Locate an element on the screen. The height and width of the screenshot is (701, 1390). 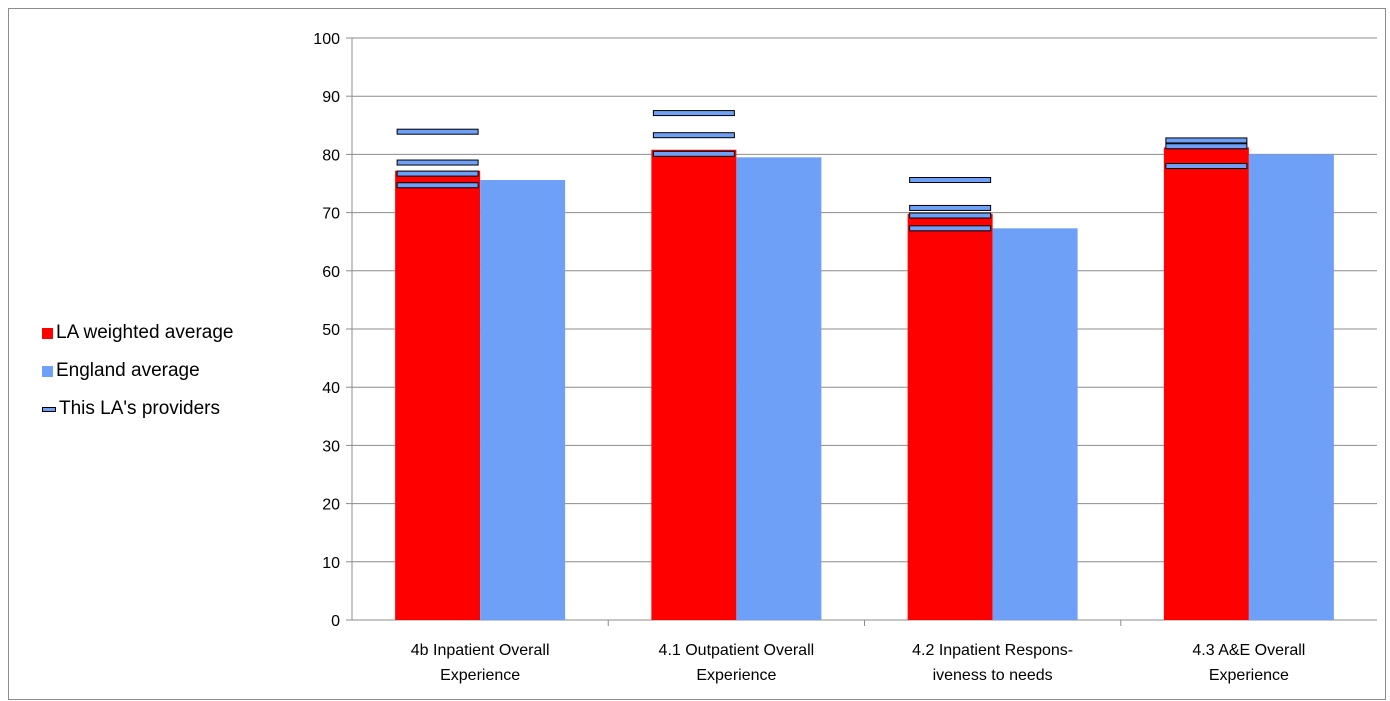
y-tick-label: 10 is located at coordinates (331, 563).